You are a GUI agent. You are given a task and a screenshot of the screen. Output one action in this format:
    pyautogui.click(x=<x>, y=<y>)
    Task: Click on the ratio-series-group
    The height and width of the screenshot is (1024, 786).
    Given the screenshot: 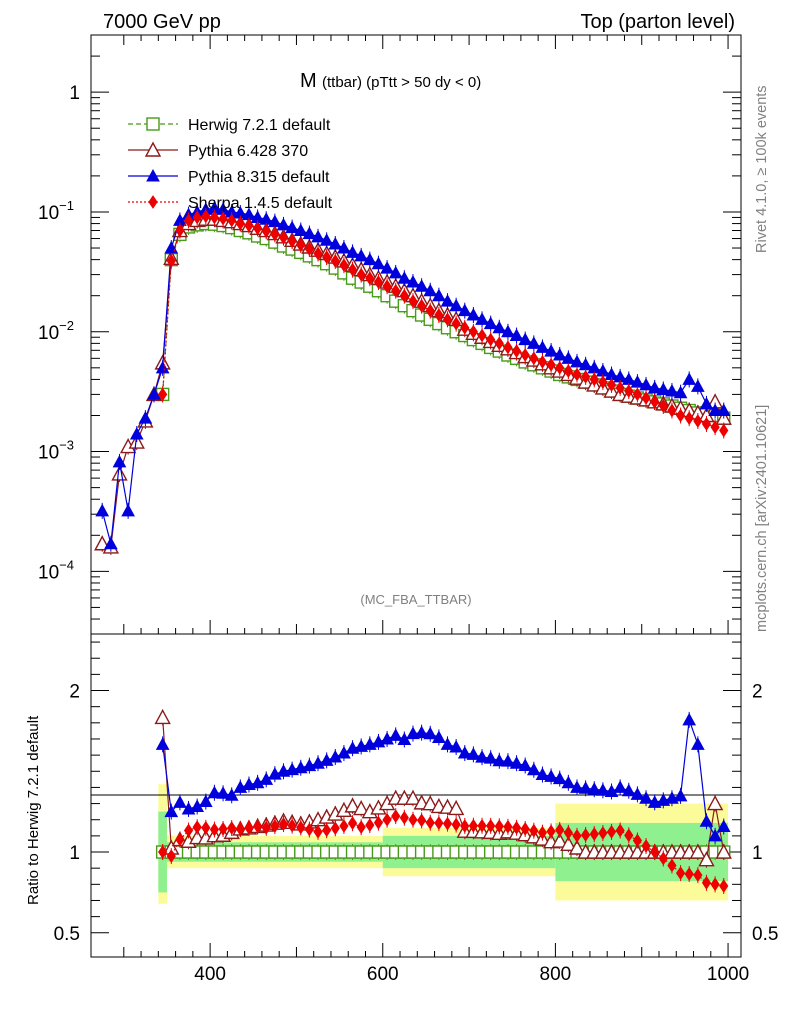 What is the action you would take?
    pyautogui.click(x=443, y=801)
    